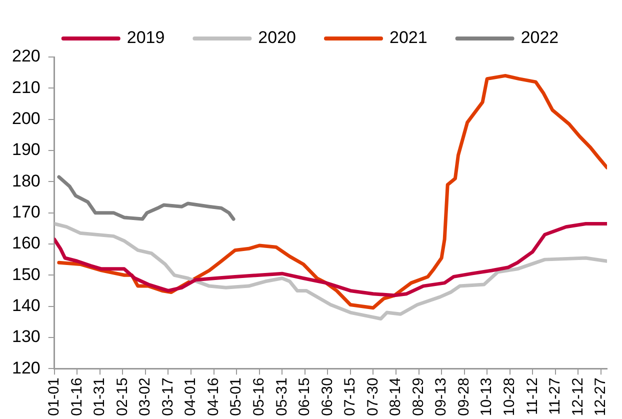 The image size is (622, 419). I want to click on x-tick-label: 11-12, so click(532, 396).